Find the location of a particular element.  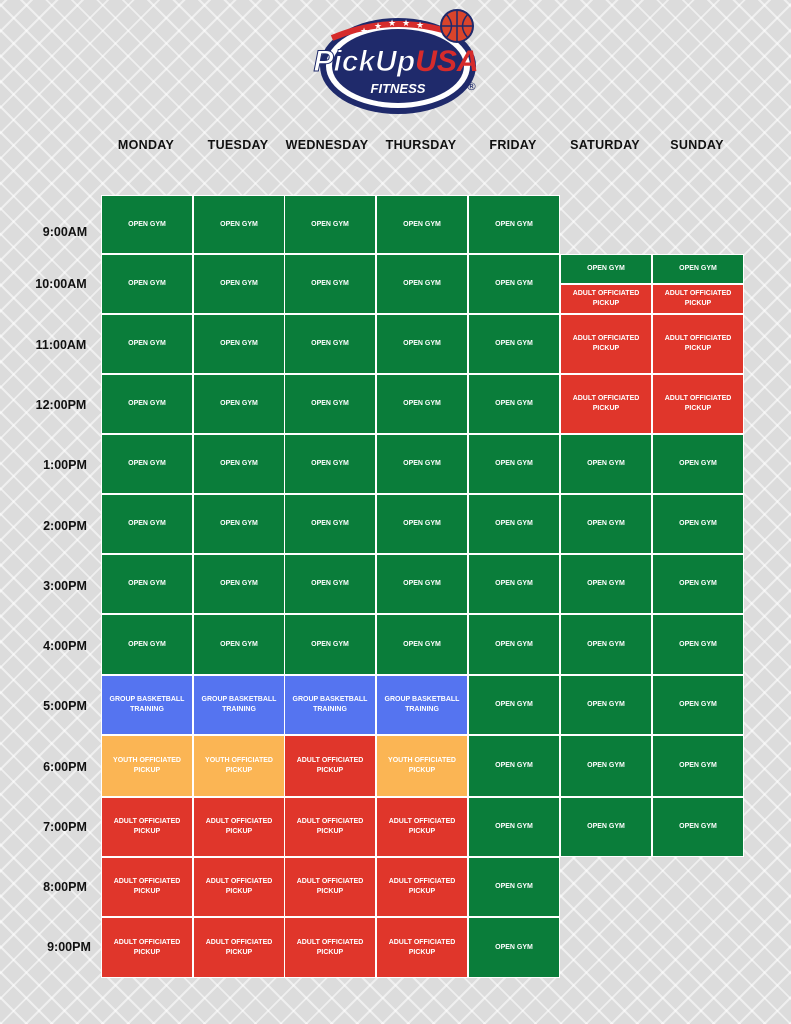

day-header-wednesday: WEDNESDAY is located at coordinates (327, 145).